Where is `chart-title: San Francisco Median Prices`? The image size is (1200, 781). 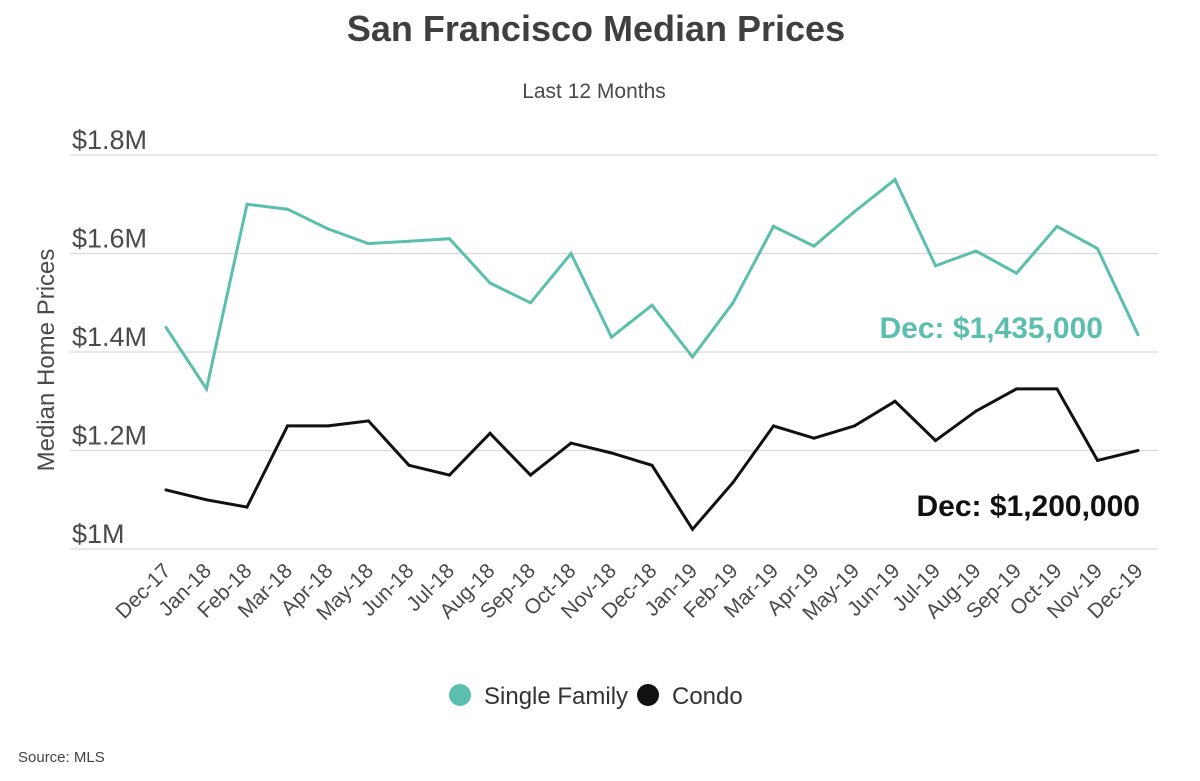
chart-title: San Francisco Median Prices is located at coordinates (596, 28).